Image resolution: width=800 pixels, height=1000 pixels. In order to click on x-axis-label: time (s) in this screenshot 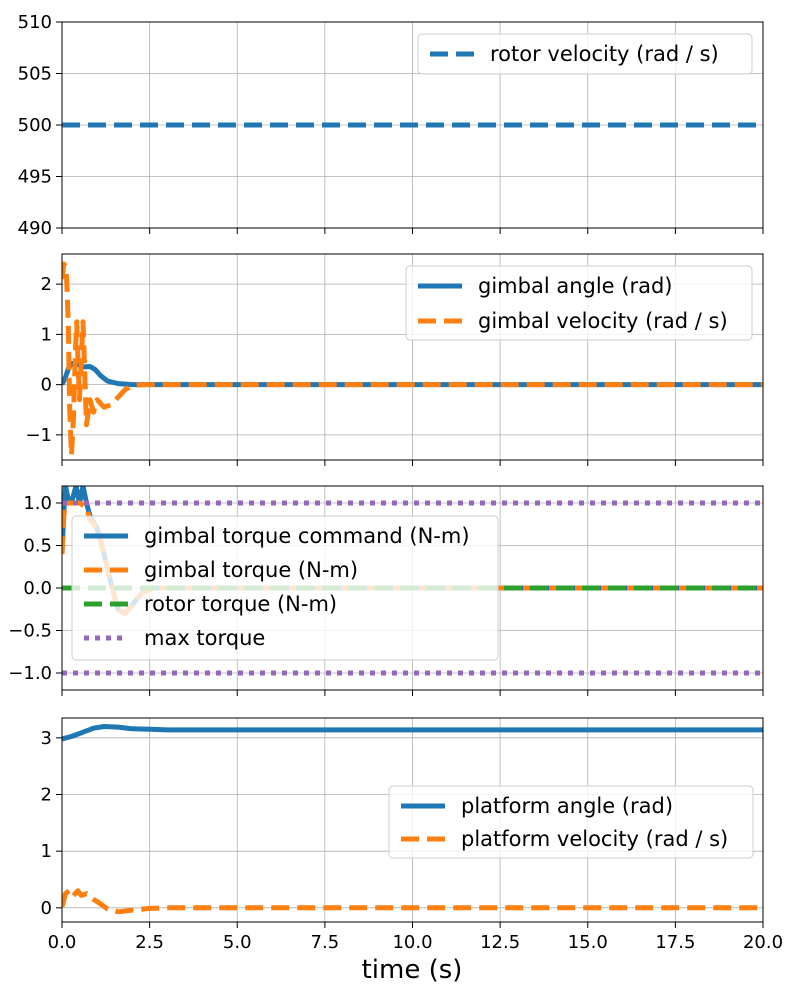, I will do `click(412, 970)`.